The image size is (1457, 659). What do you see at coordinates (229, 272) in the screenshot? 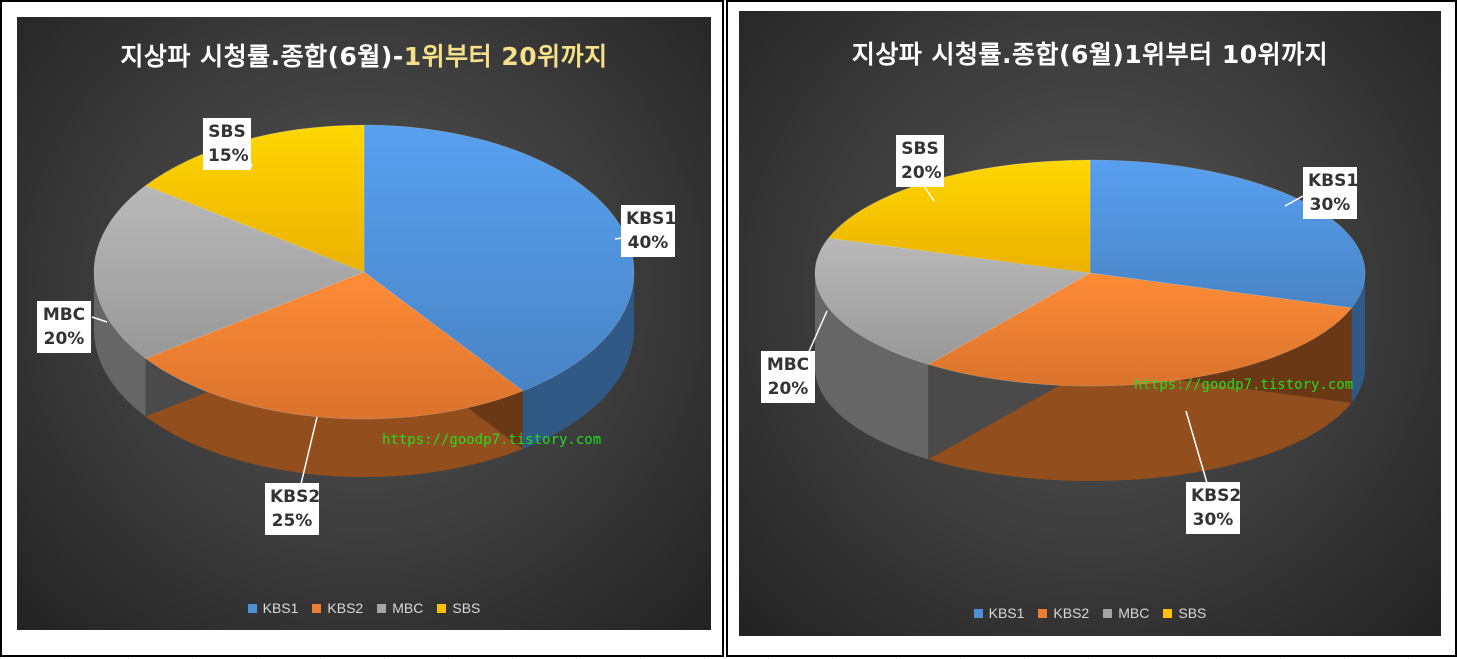
I see `left-slice-mbc` at bounding box center [229, 272].